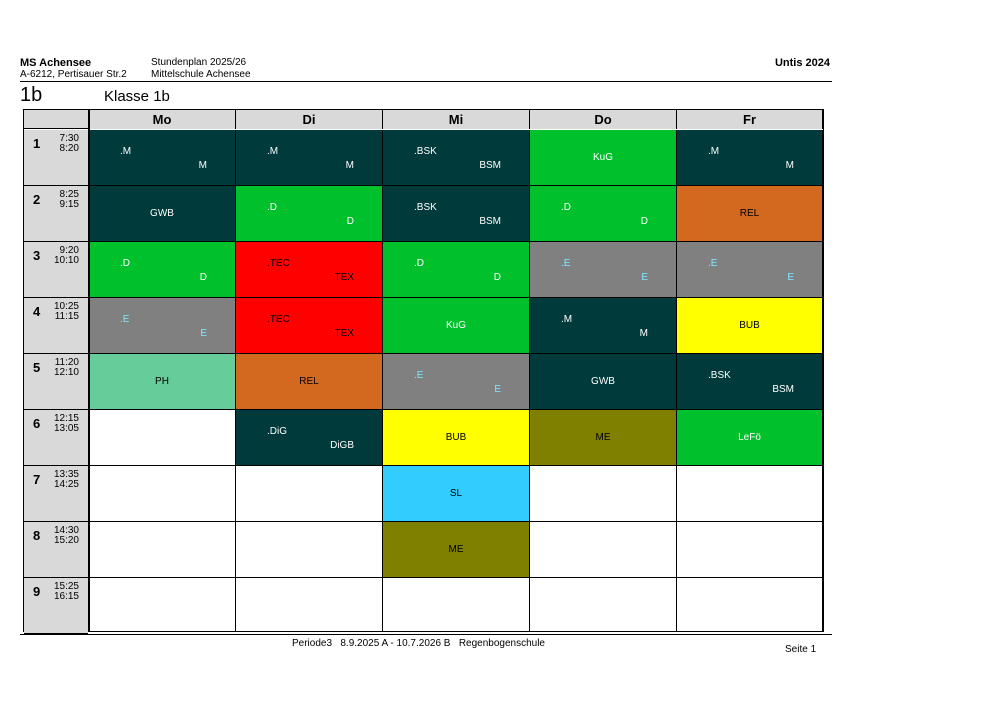 Image resolution: width=1006 pixels, height=711 pixels. I want to click on lesson-subject: GWB, so click(603, 381).